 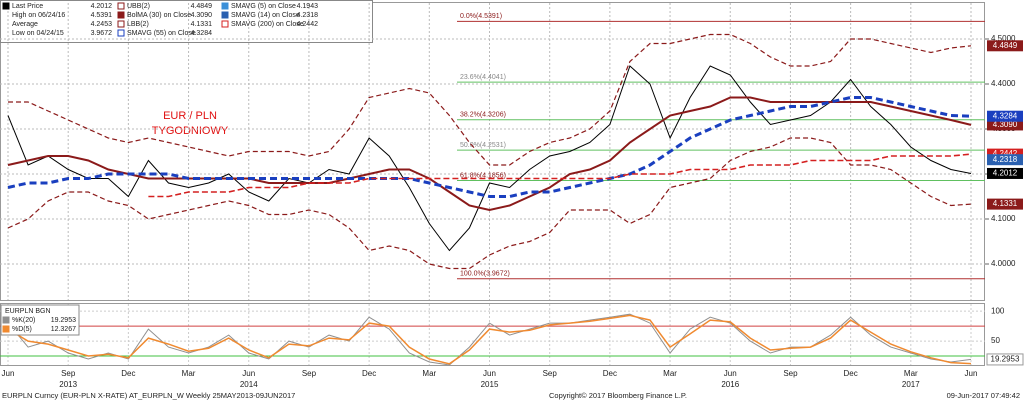 What do you see at coordinates (995, 340) in the screenshot?
I see `y-tick-label: 50` at bounding box center [995, 340].